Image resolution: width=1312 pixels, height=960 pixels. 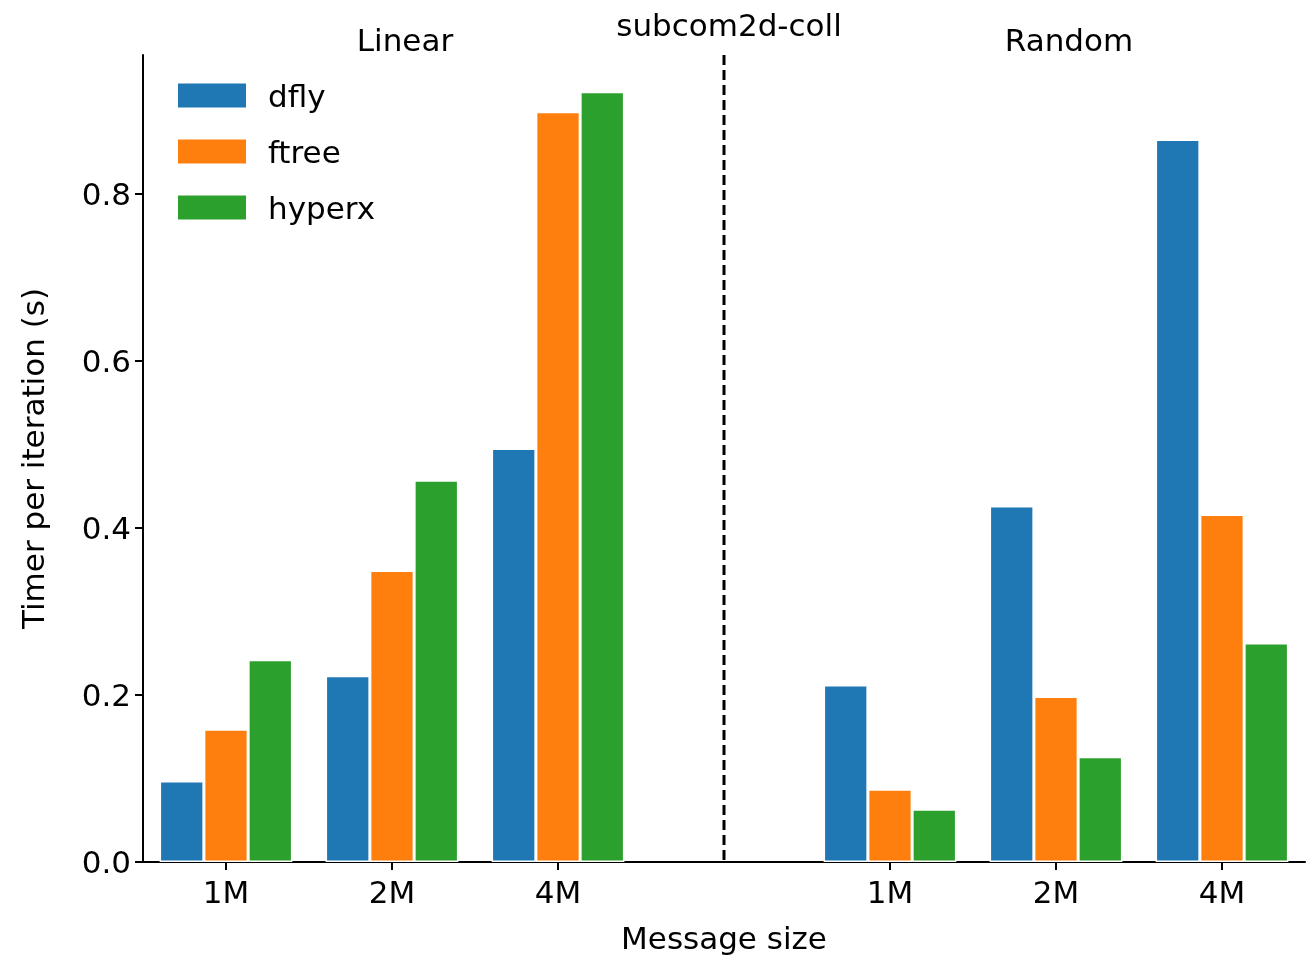 What do you see at coordinates (729, 24) in the screenshot?
I see `chart-title: subcom2d-coll` at bounding box center [729, 24].